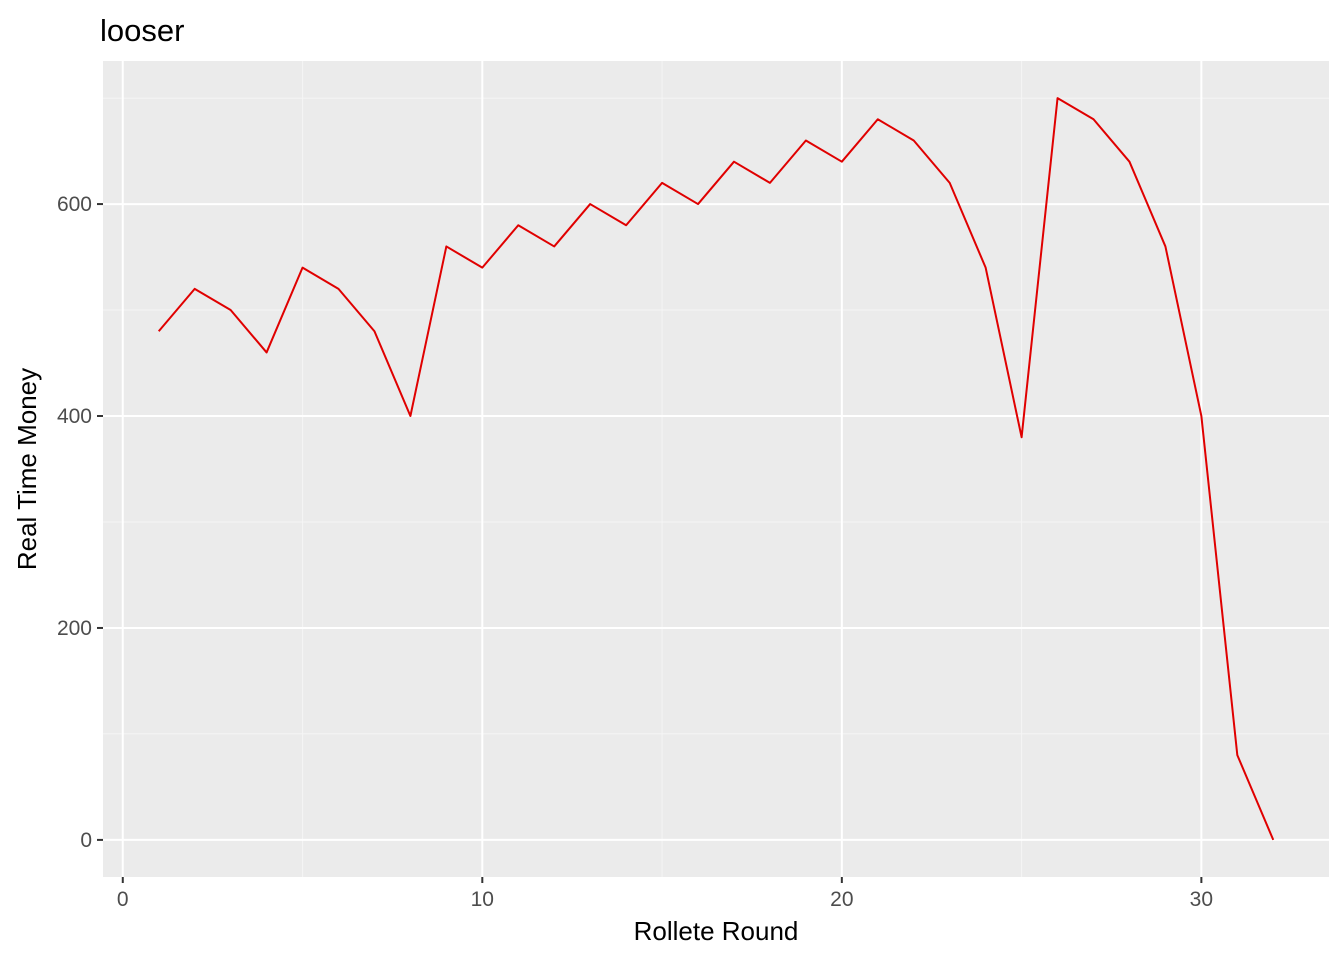 Image resolution: width=1344 pixels, height=960 pixels. I want to click on y-axis-title: Real Time Money, so click(27, 469).